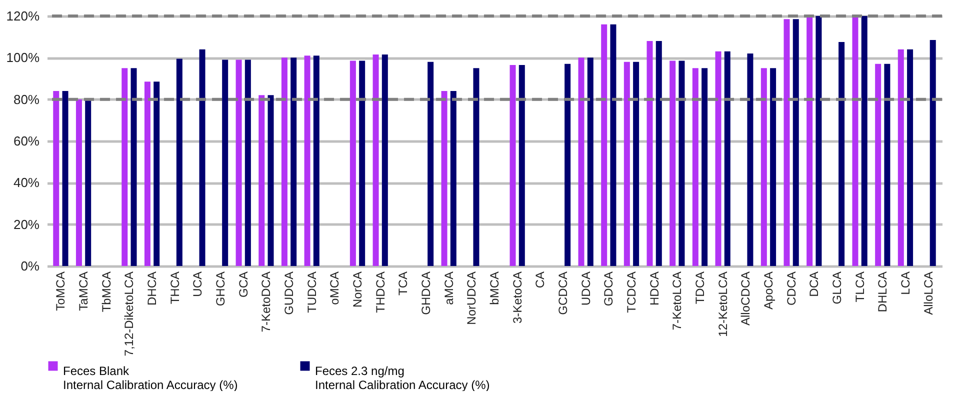 This screenshot has width=969, height=408. What do you see at coordinates (449, 288) in the screenshot?
I see `x-tick-label: aMCA` at bounding box center [449, 288].